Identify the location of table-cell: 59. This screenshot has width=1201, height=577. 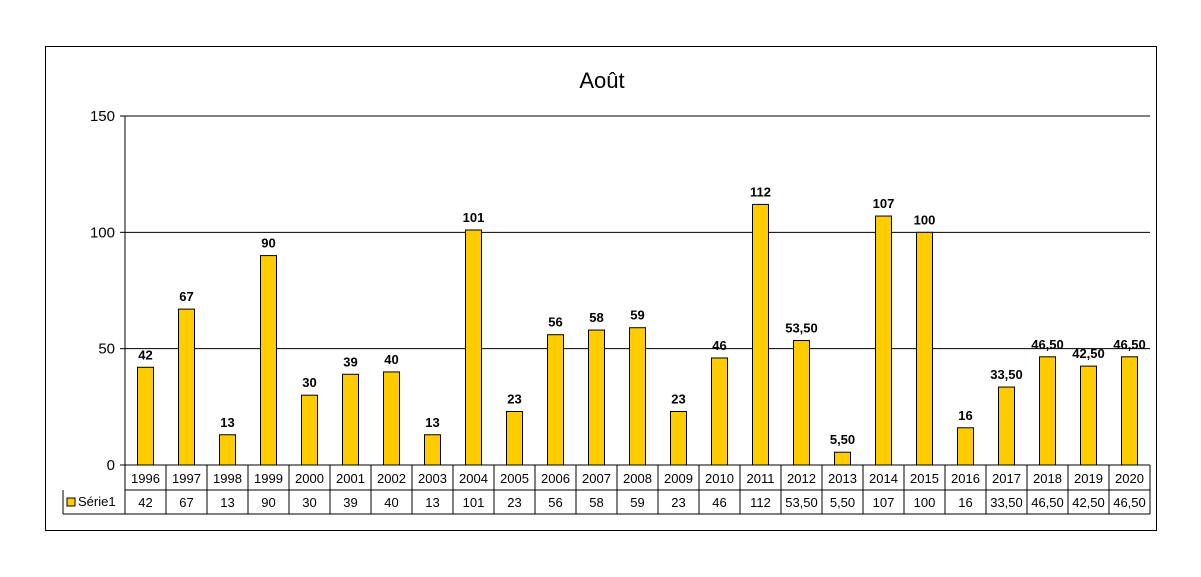
(637, 502).